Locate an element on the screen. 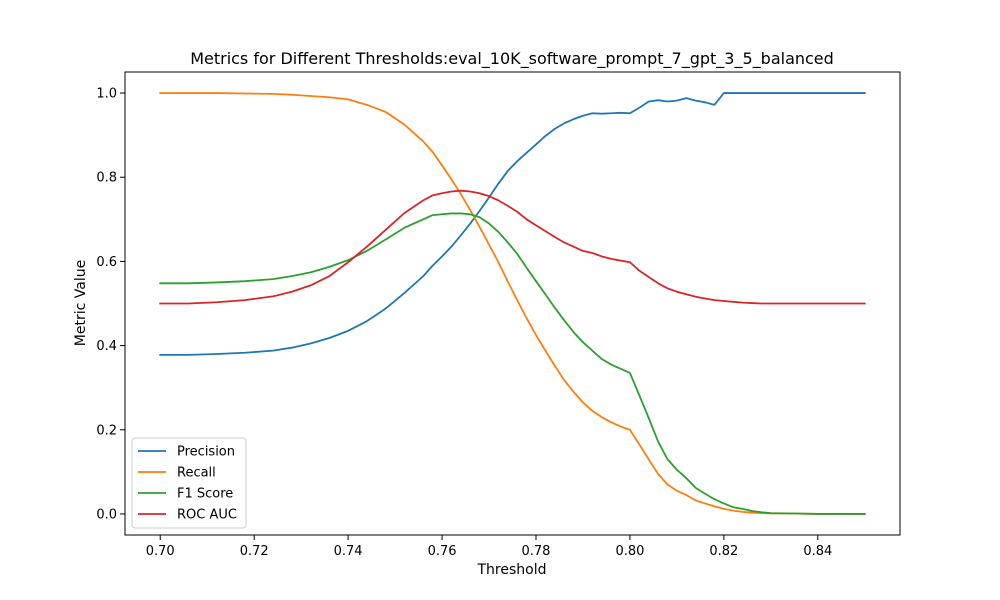  series-line-roc-auc is located at coordinates (512, 247).